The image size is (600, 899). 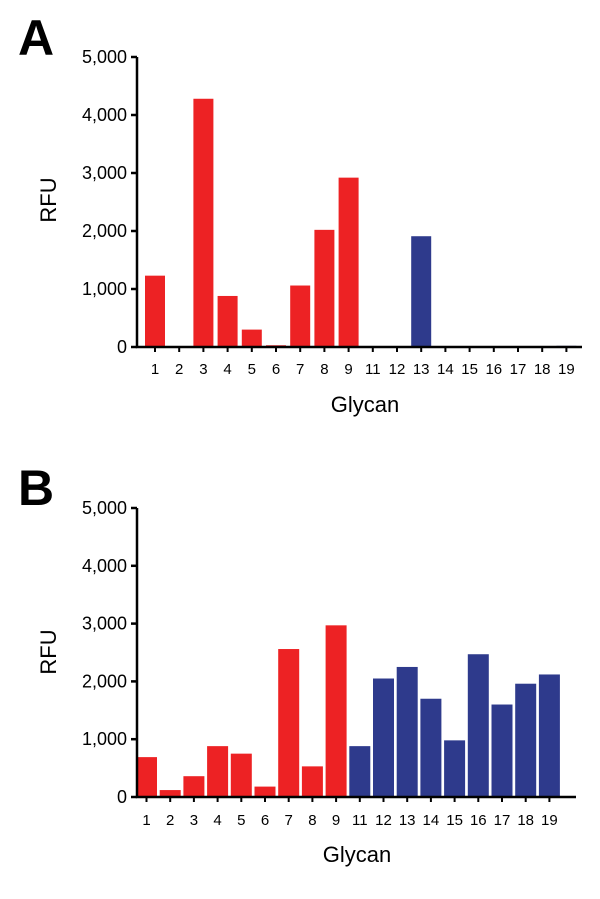 What do you see at coordinates (566, 369) in the screenshot?
I see `x-tick-label-a-19: 19` at bounding box center [566, 369].